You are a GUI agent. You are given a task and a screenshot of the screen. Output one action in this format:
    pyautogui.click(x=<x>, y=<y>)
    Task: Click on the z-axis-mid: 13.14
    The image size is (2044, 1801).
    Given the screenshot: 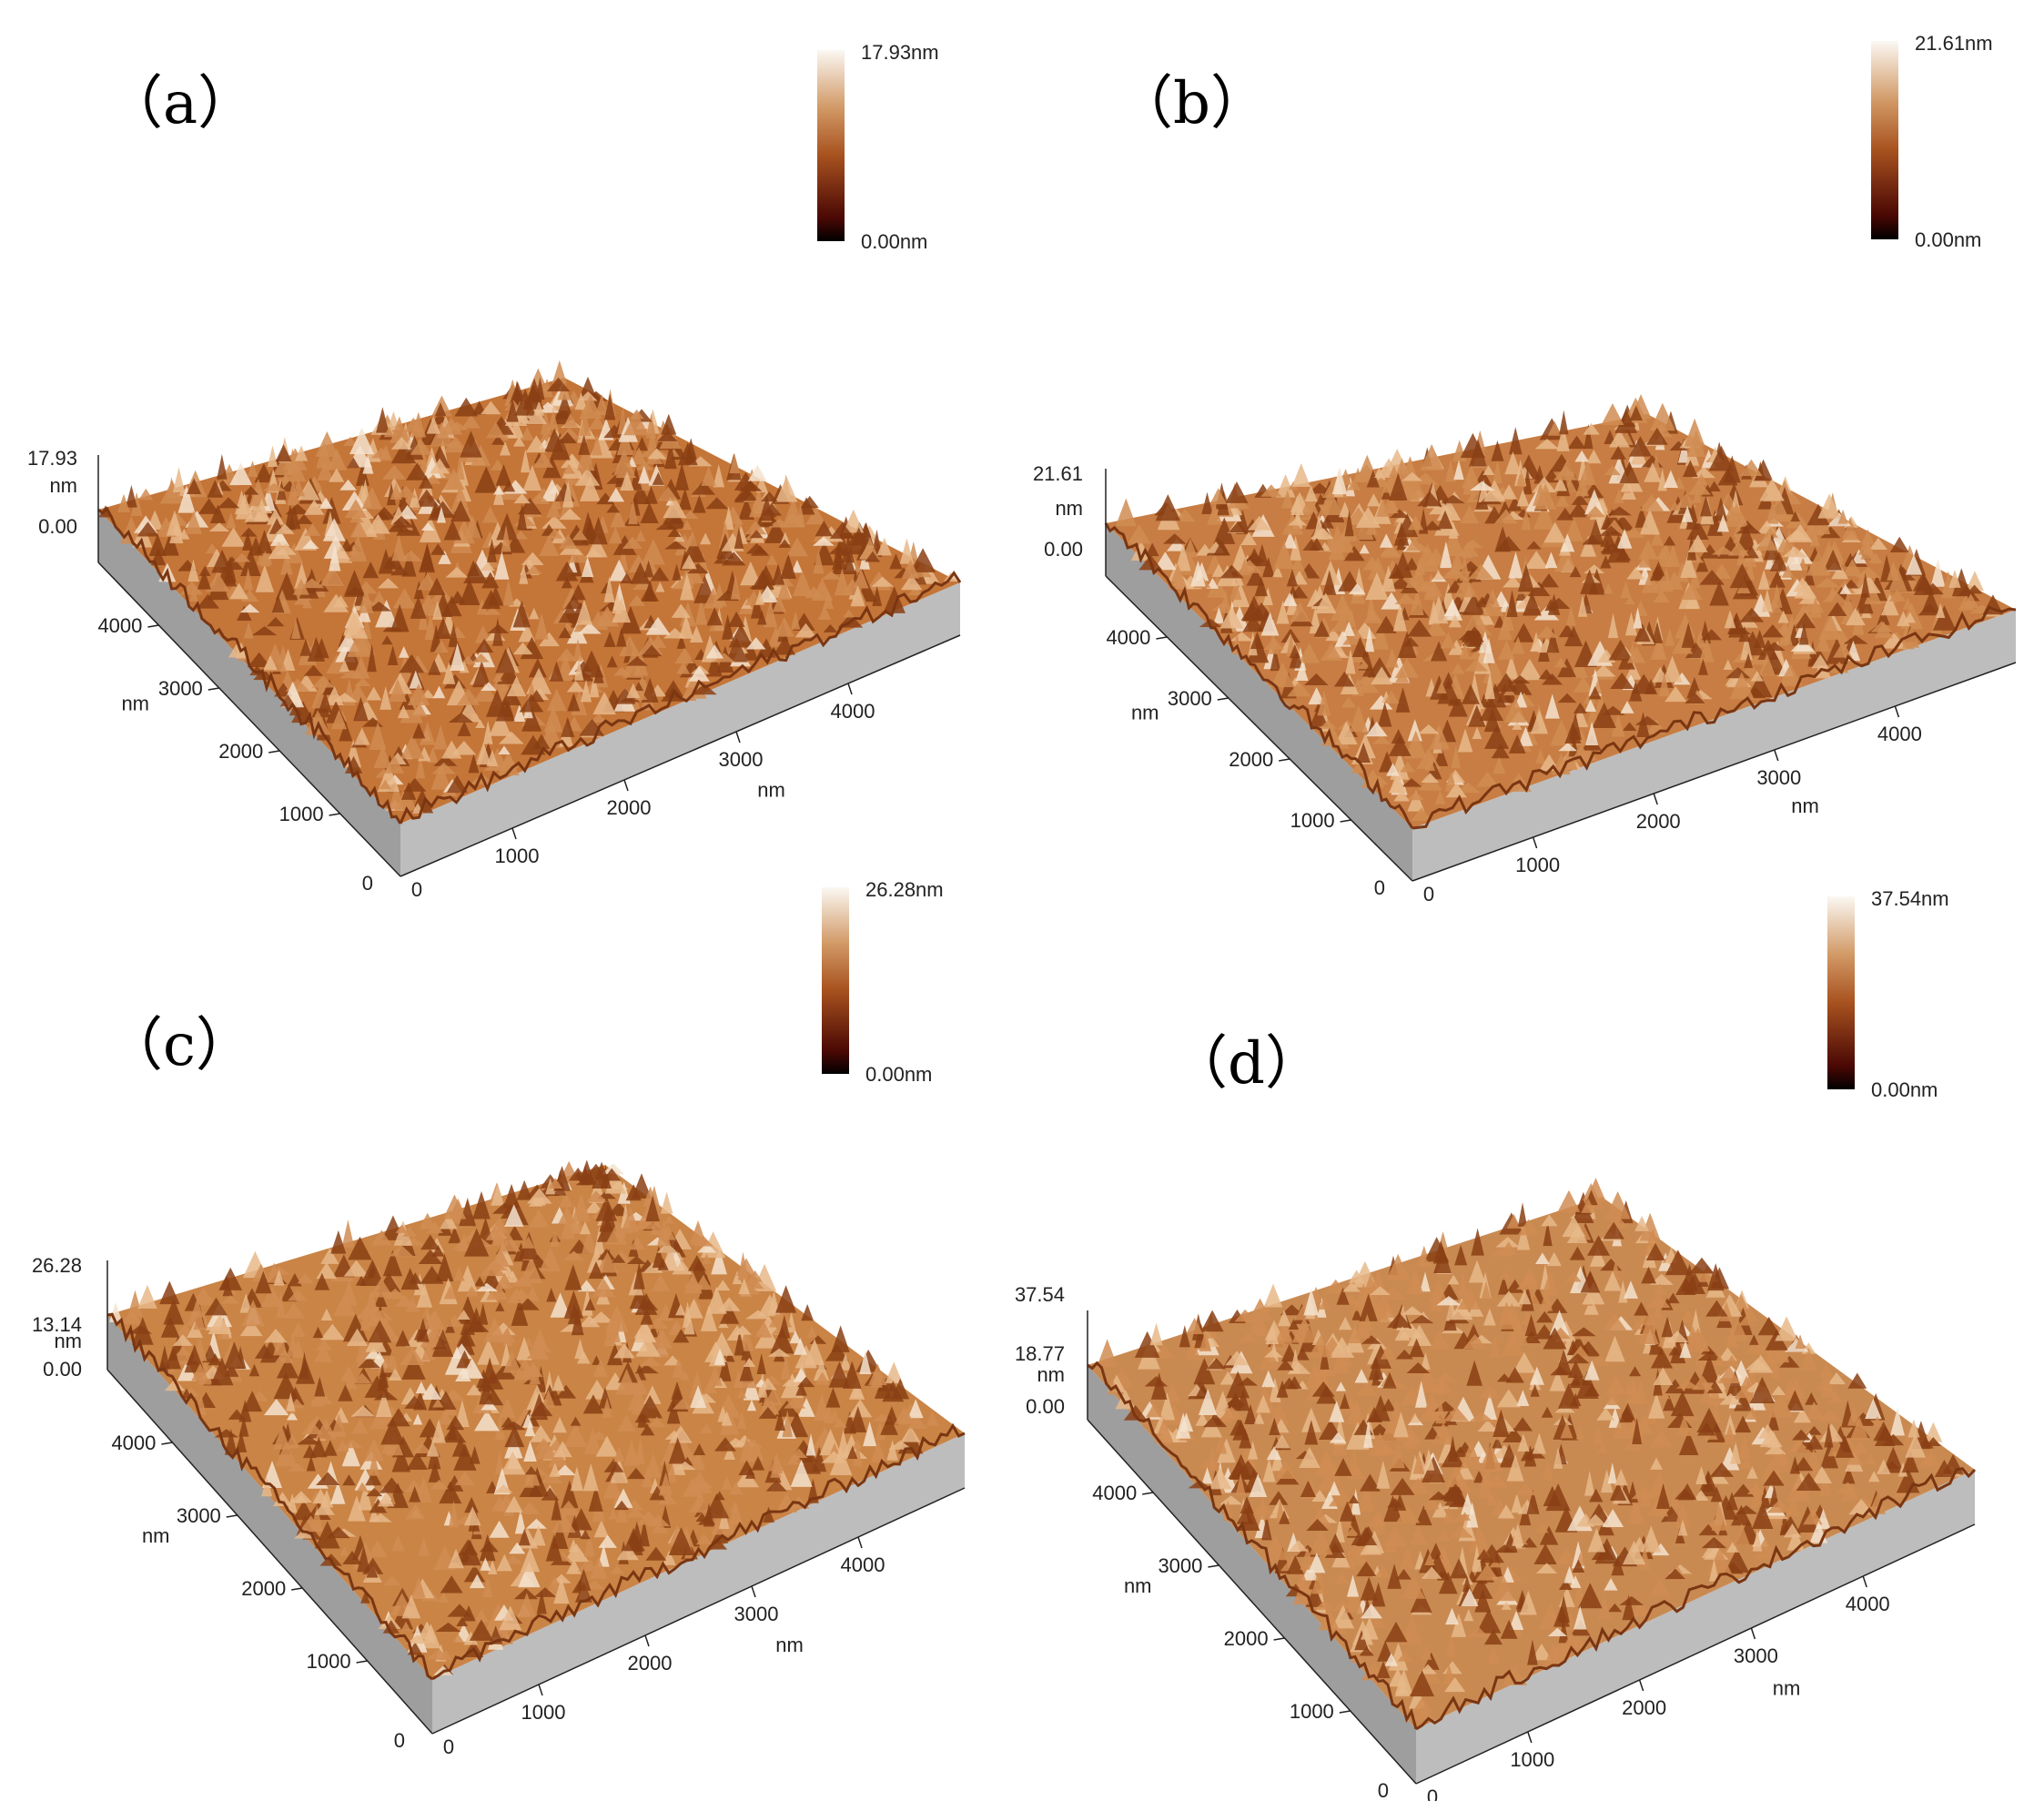 What is the action you would take?
    pyautogui.click(x=57, y=1324)
    